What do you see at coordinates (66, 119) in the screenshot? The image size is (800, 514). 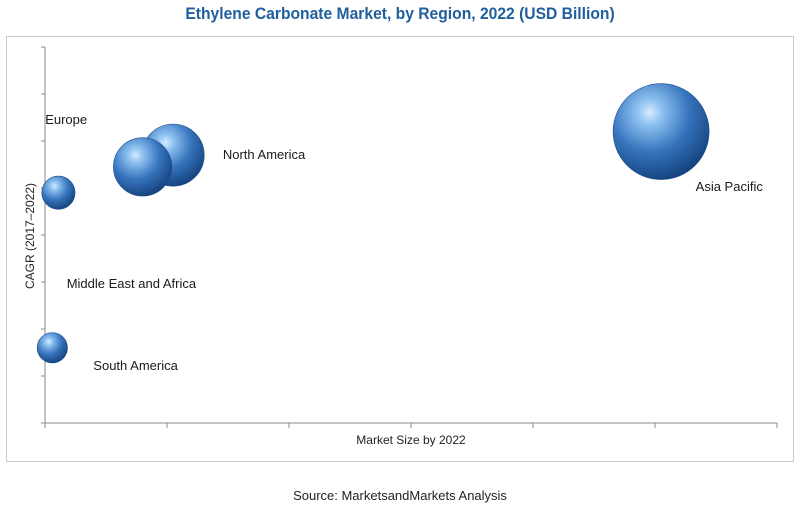 I see `bubble-label-europe: Europe` at bounding box center [66, 119].